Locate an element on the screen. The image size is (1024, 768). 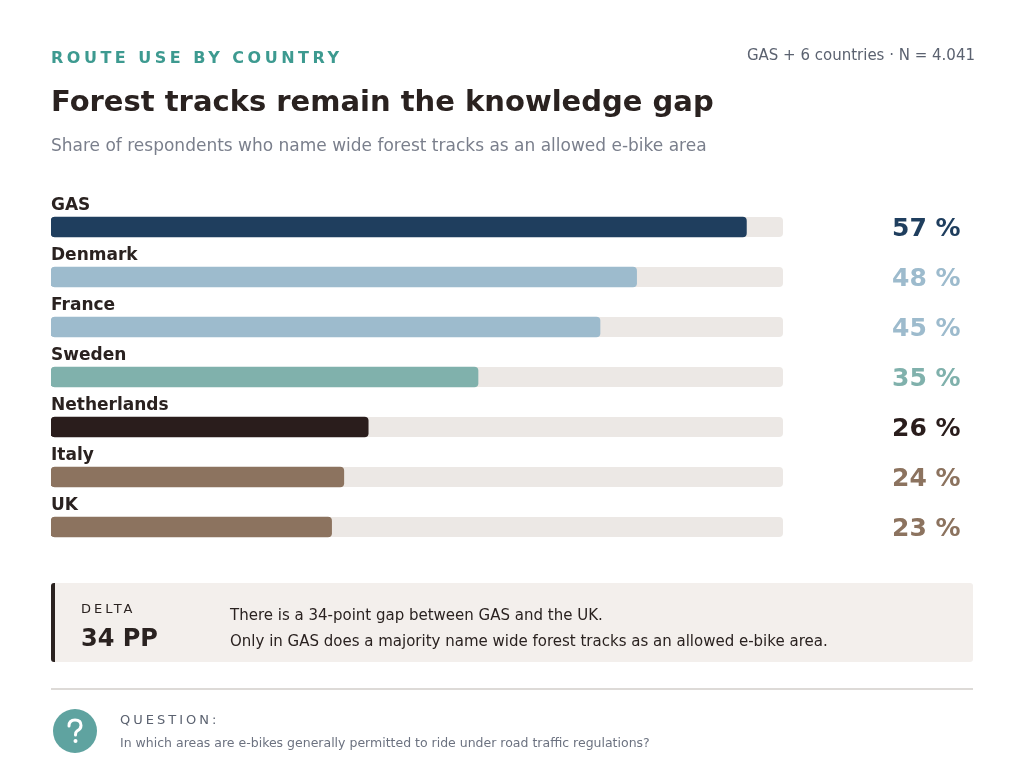
data-label: 35 % is located at coordinates (926, 377).